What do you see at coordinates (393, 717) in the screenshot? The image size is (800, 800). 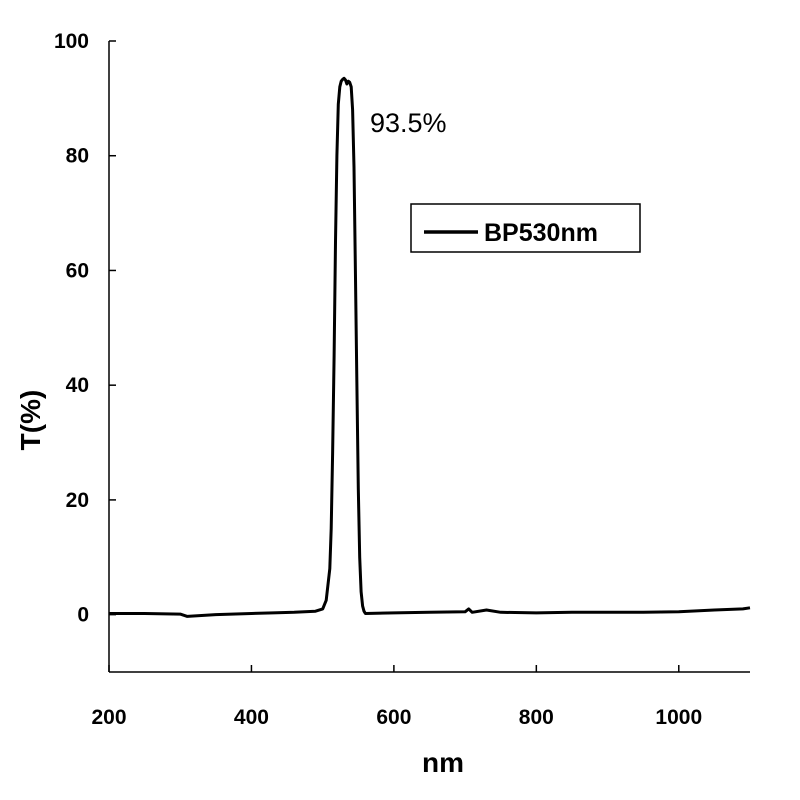 I see `x-tick-label: 600` at bounding box center [393, 717].